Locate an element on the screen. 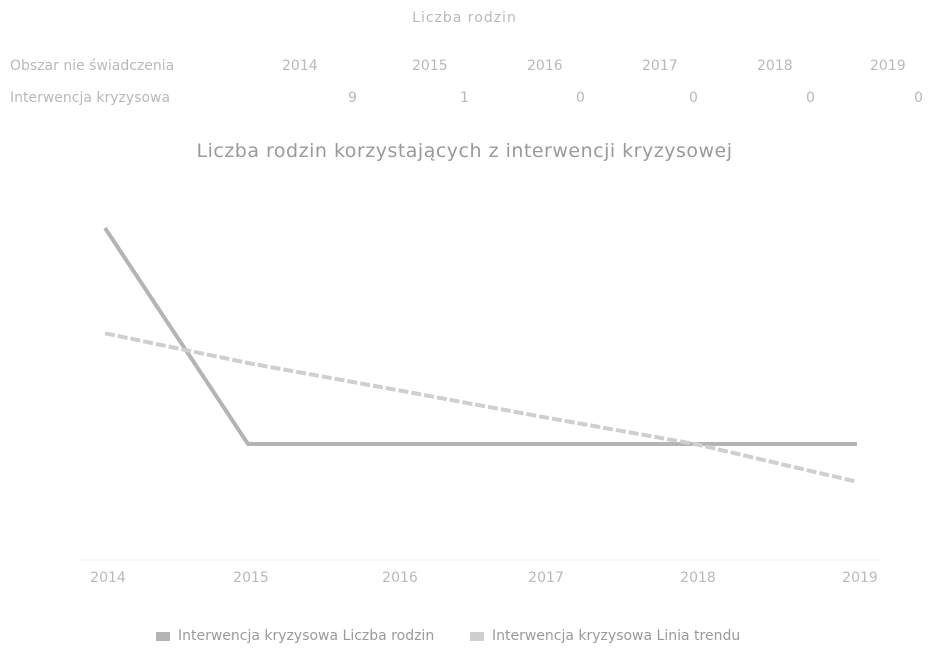  table-cell-value: 1 is located at coordinates (464, 98).